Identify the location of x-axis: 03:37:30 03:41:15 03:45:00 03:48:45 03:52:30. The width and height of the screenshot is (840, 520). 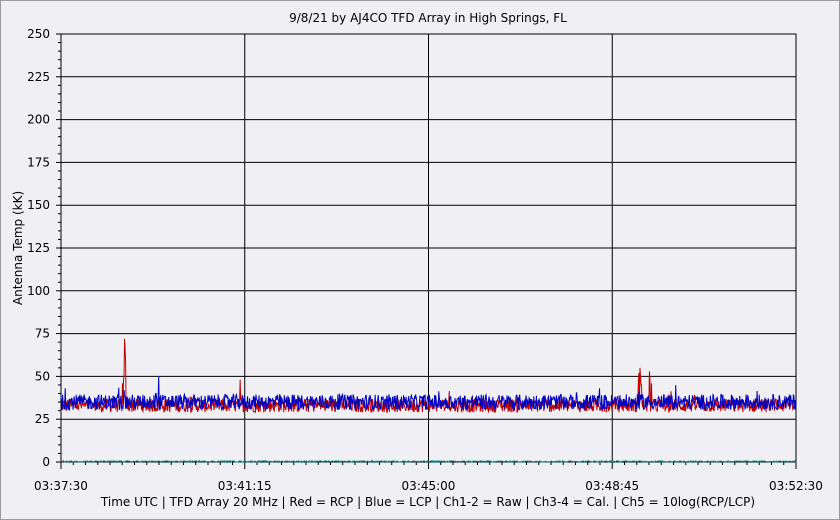
(428, 477).